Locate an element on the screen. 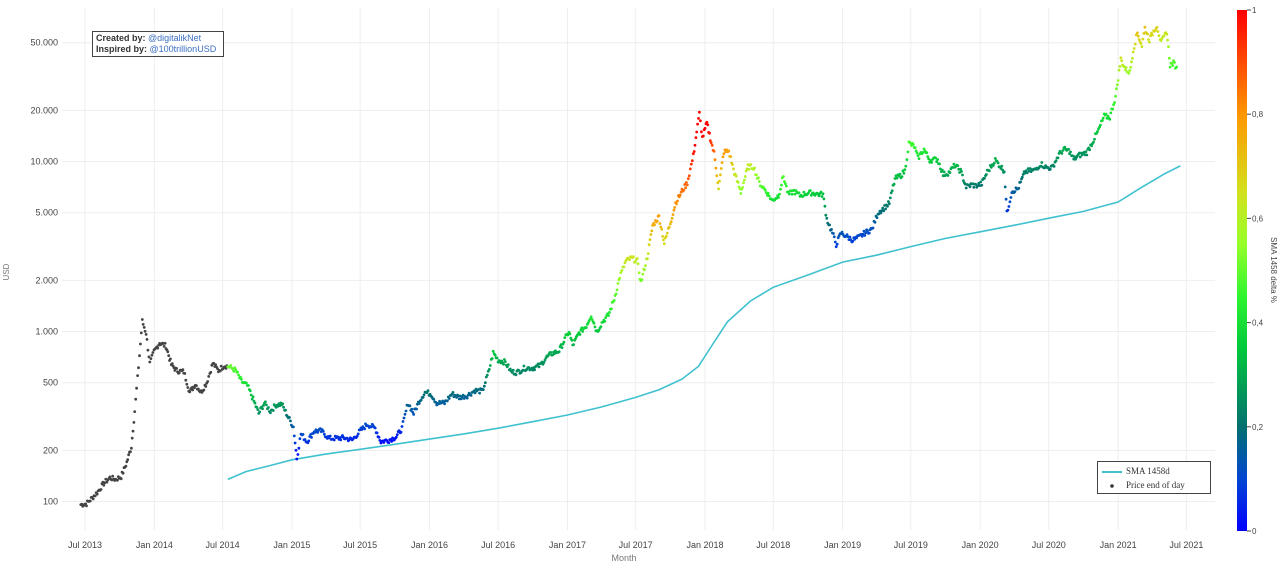 This screenshot has height=564, width=1280. x-tick-label: Jul 2015 is located at coordinates (360, 545).